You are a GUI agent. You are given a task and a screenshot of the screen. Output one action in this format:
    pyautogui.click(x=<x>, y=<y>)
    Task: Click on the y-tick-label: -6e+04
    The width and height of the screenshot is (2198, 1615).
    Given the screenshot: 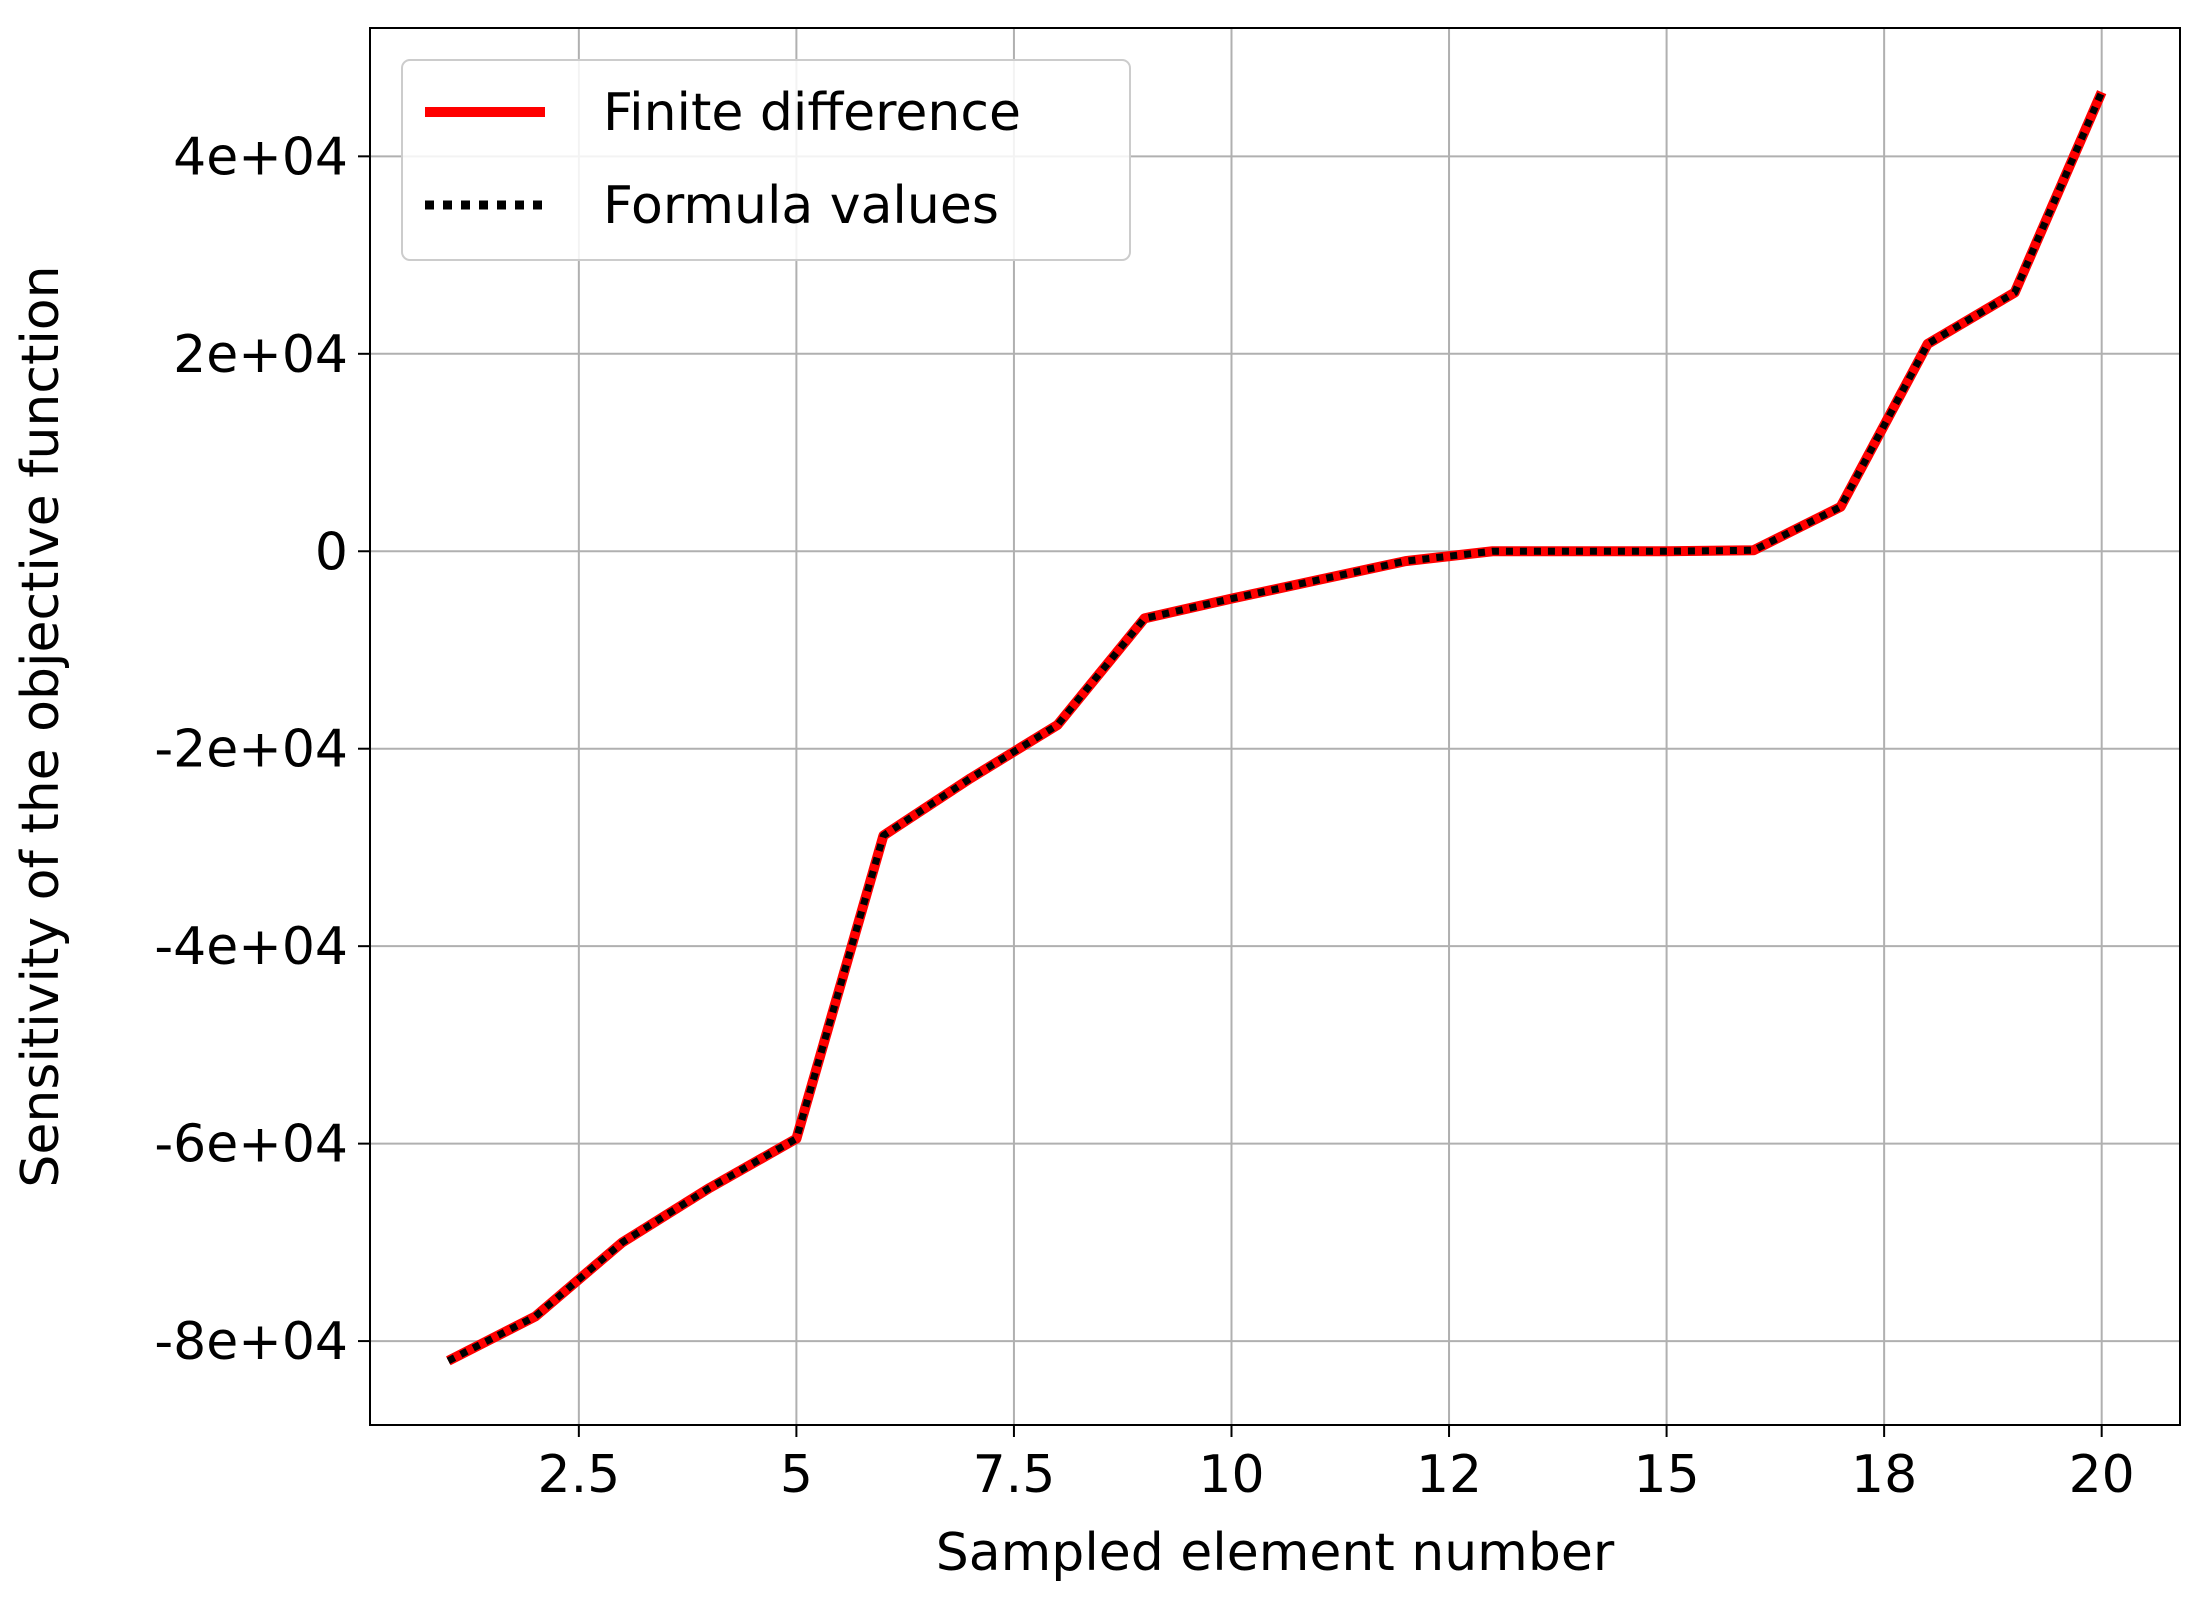 What is the action you would take?
    pyautogui.click(x=251, y=1145)
    